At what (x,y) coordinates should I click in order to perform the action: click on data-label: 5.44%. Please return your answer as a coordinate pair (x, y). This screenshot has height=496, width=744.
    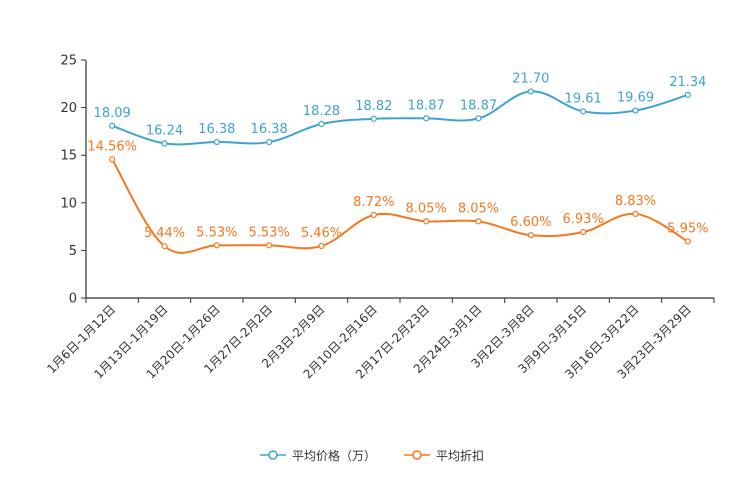
    Looking at the image, I should click on (164, 233).